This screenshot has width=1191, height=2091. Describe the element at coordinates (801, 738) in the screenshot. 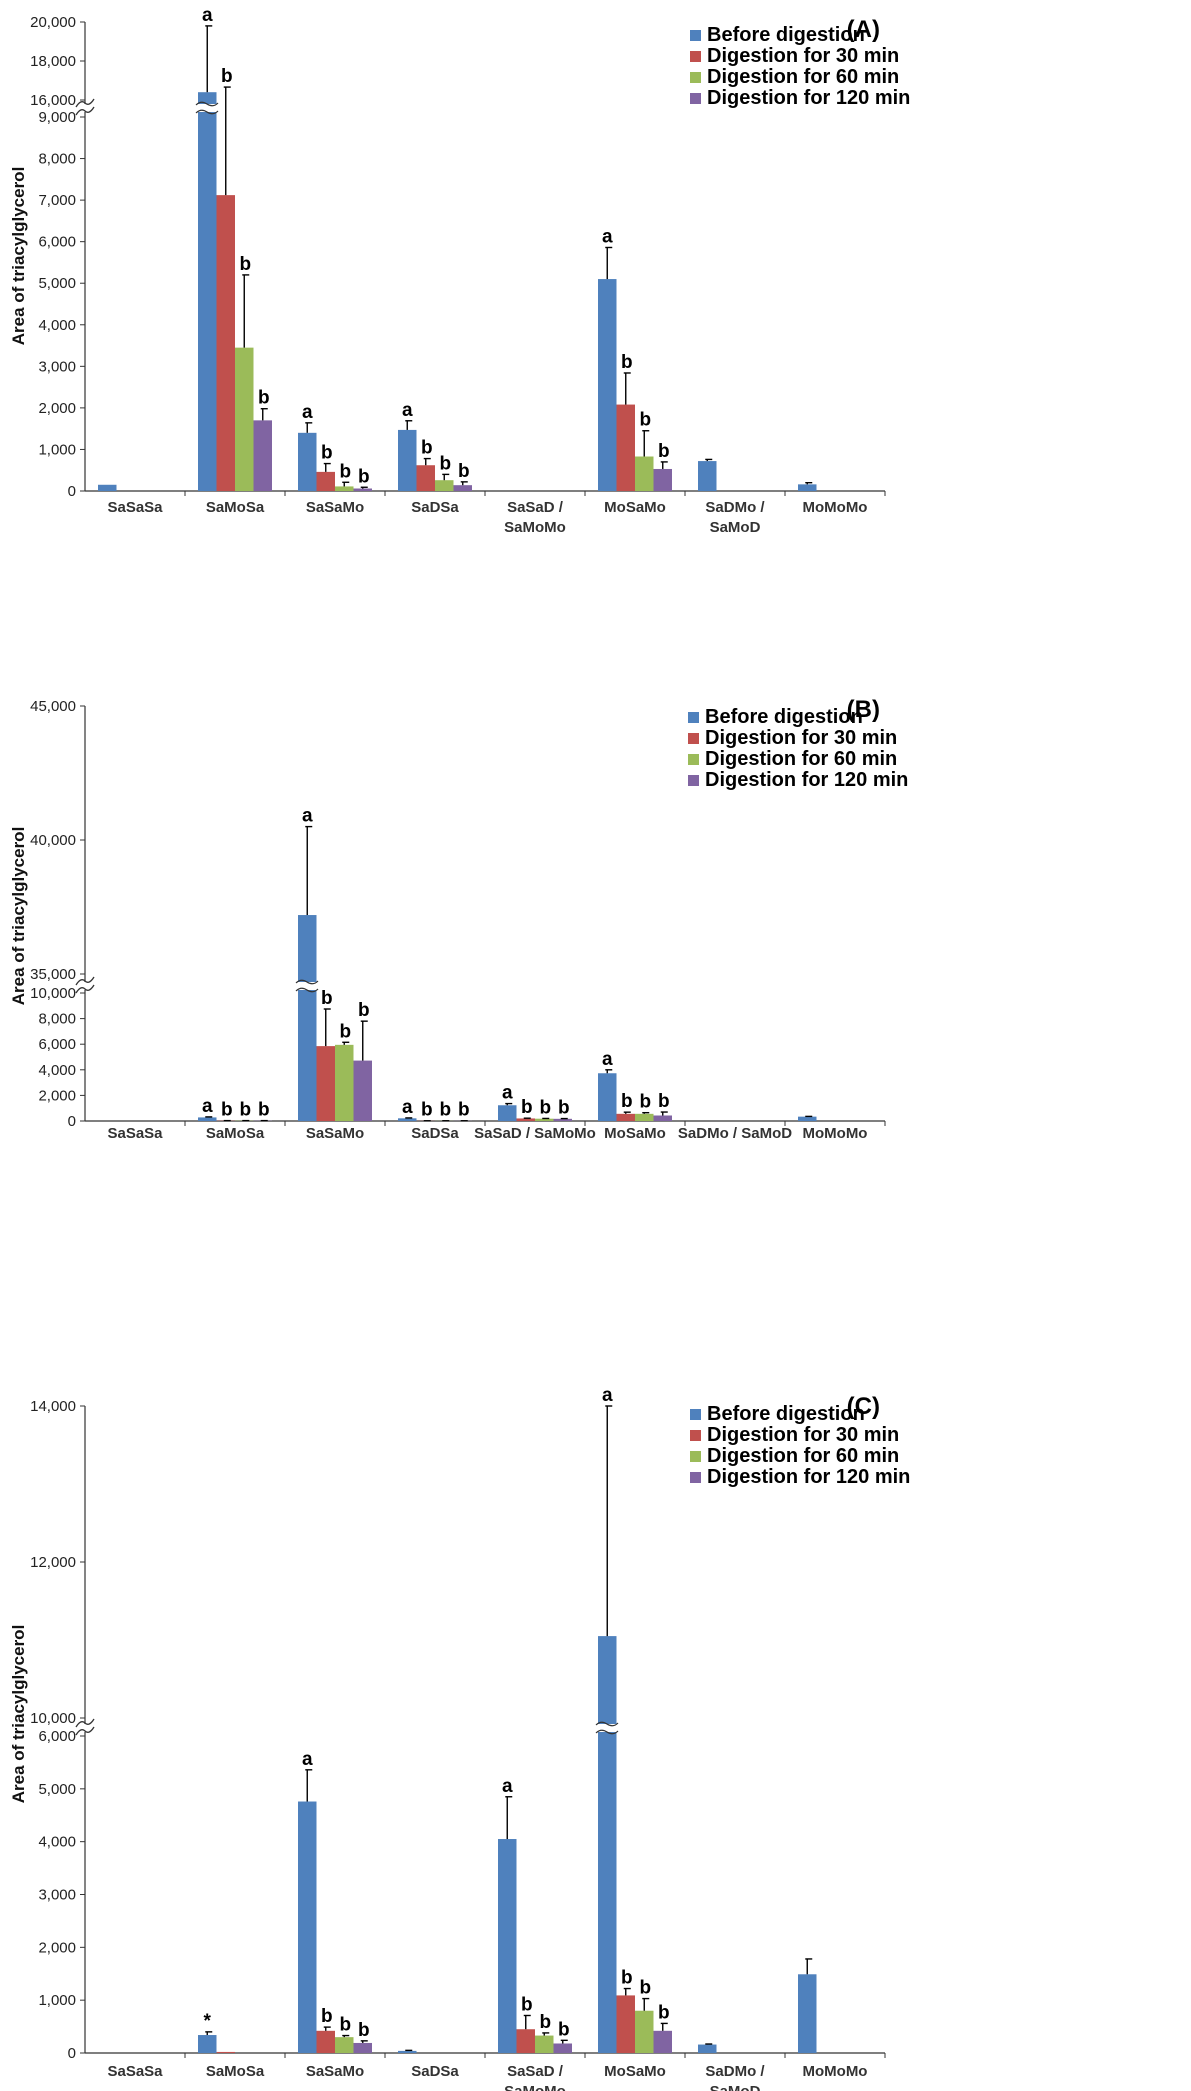

I see `legend-label: Digestion for 30 min` at that location.